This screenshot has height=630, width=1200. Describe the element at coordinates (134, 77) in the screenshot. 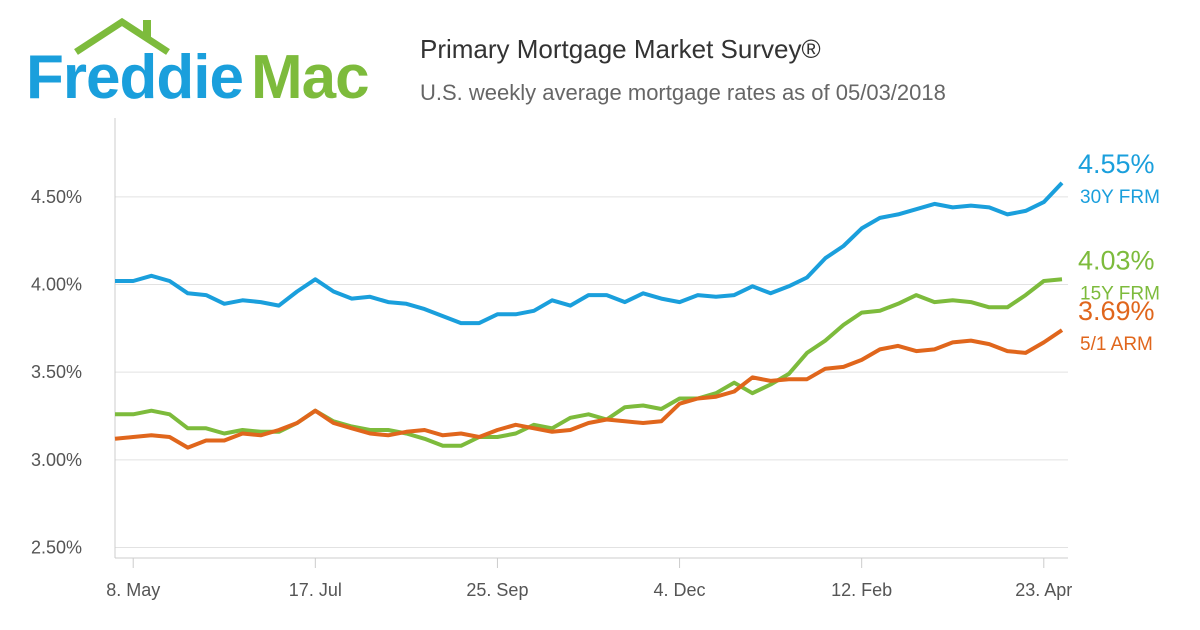

I see `logo-first: Freddie` at that location.